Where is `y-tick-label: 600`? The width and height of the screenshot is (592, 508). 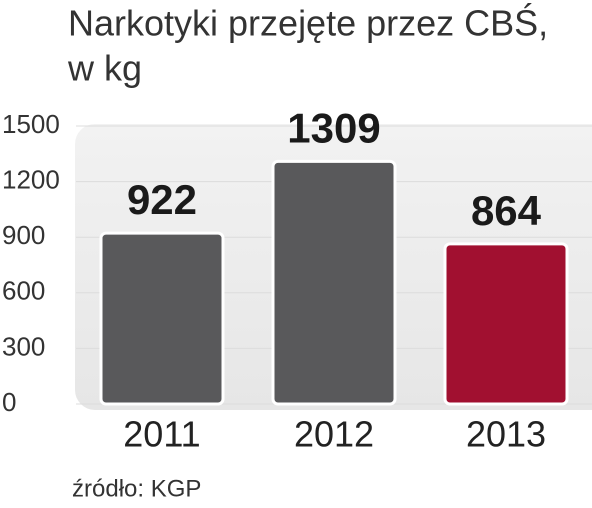
y-tick-label: 600 is located at coordinates (23, 291).